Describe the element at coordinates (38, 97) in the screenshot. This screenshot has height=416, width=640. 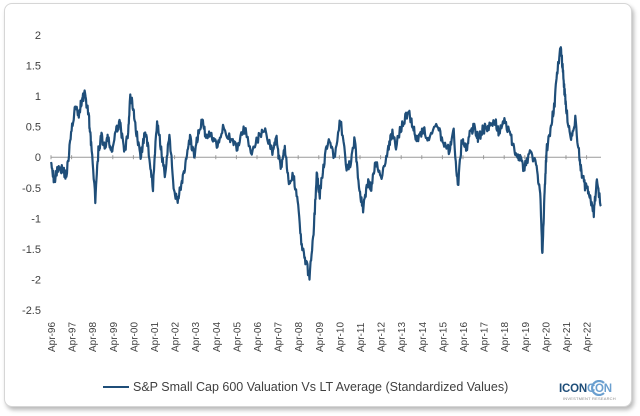
I see `y-tick-label: 1` at that location.